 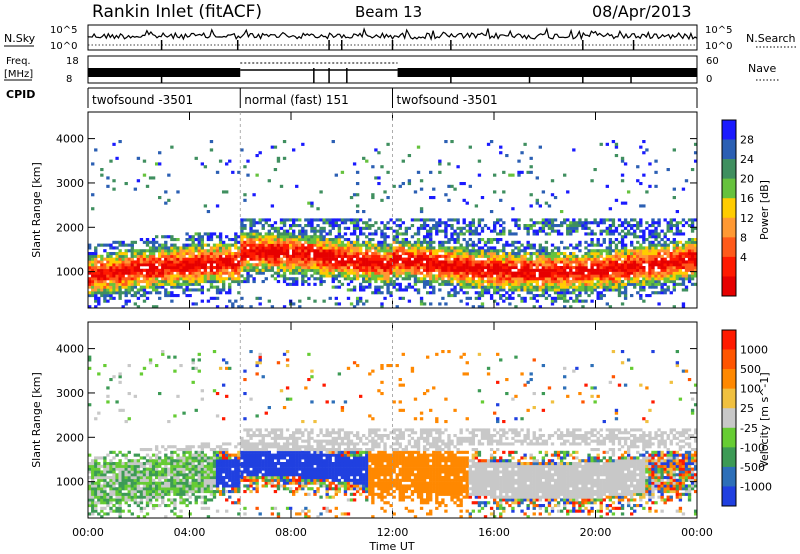 I want to click on power-cell-1905, so click(x=388, y=273).